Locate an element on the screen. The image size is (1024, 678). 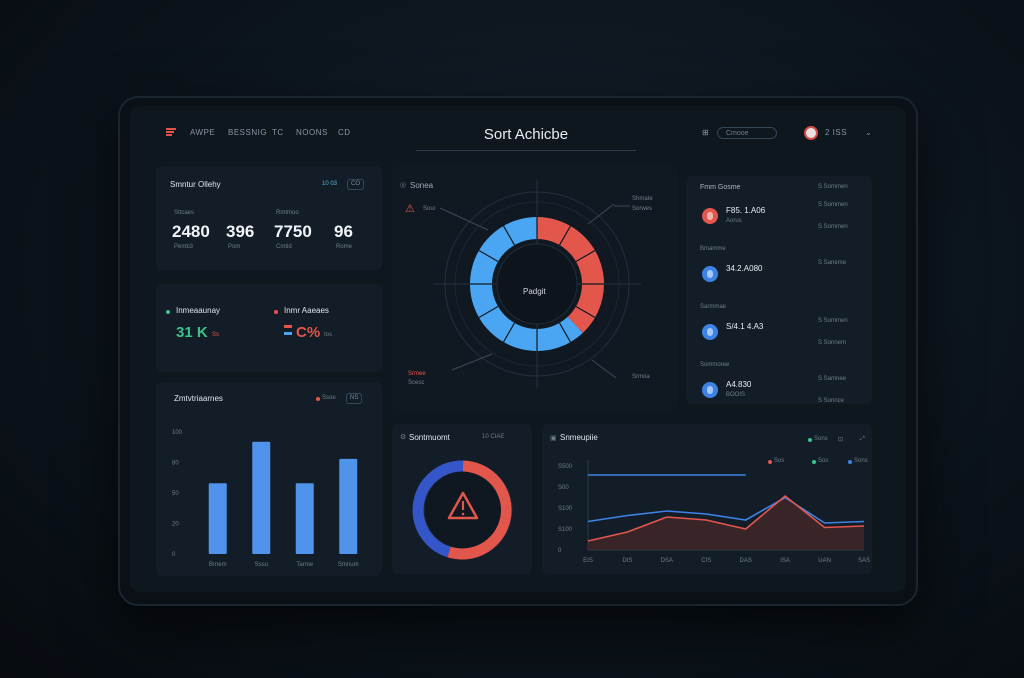
donut-slice-red is located at coordinates (570, 275).